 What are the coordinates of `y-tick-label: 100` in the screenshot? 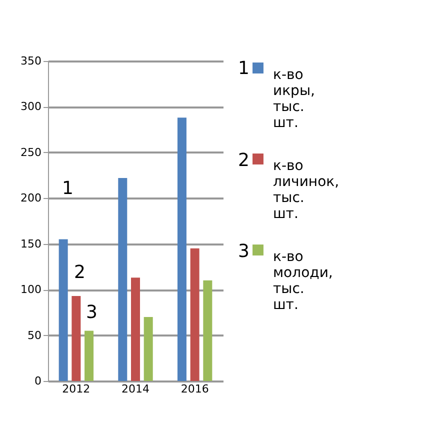 It's located at (31, 289).